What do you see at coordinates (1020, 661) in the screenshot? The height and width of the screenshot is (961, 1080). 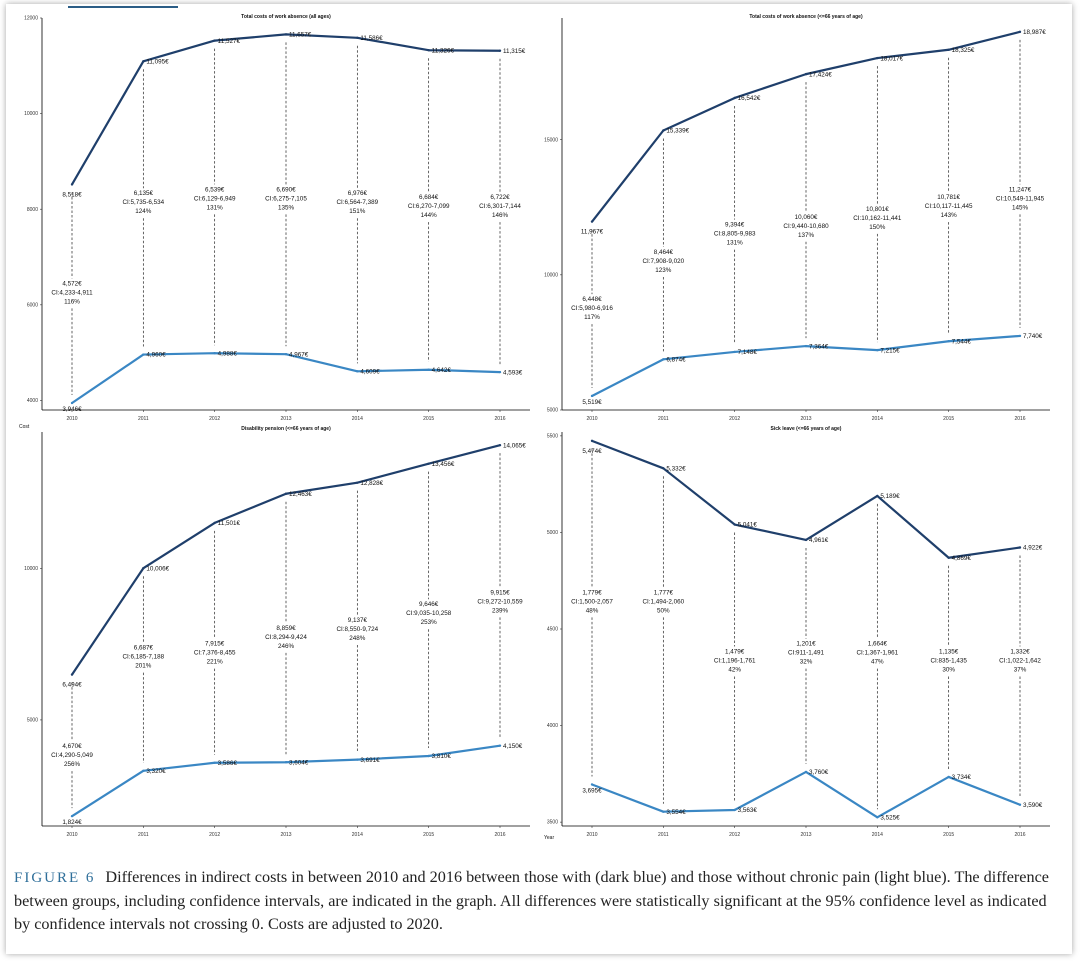 I see `difference-ci: CI:1,022-1,642` at bounding box center [1020, 661].